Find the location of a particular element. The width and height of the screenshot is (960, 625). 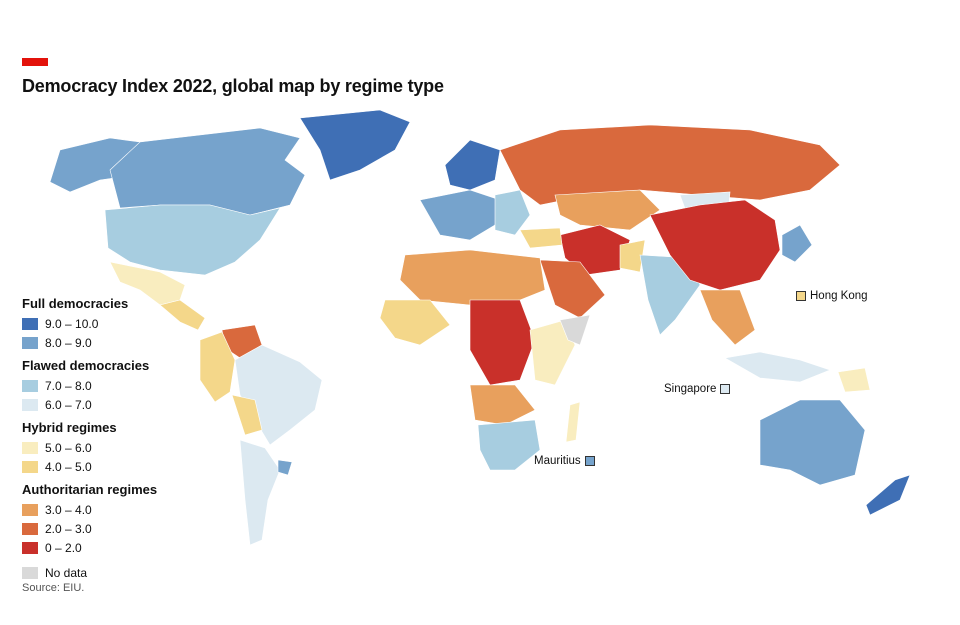

region-horn is located at coordinates (575, 330).